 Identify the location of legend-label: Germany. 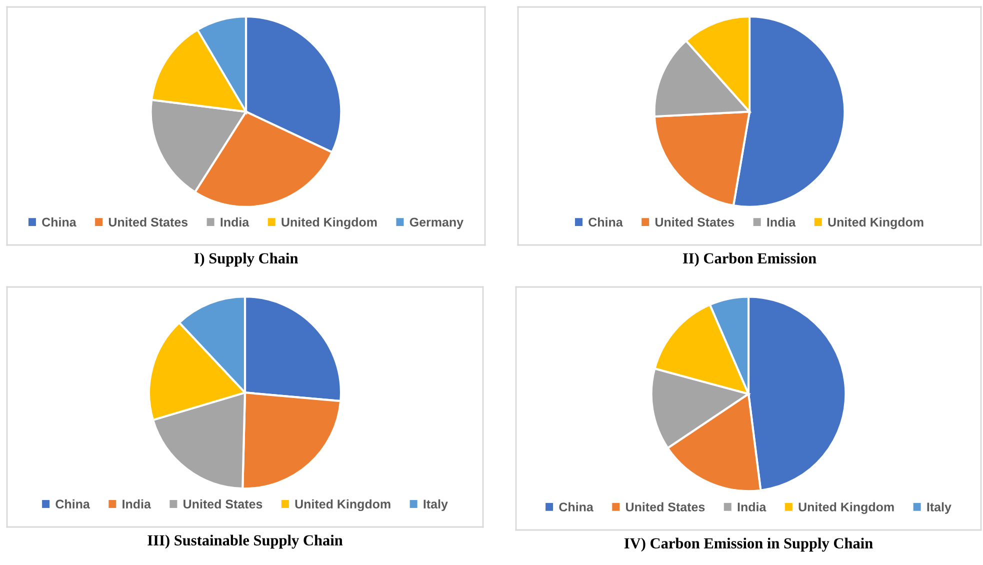
(437, 224).